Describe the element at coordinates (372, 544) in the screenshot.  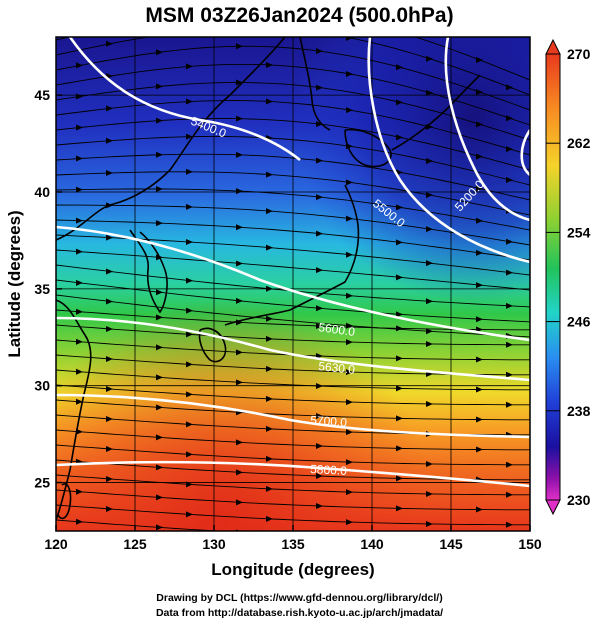
I see `x-tick-label-140: 140` at that location.